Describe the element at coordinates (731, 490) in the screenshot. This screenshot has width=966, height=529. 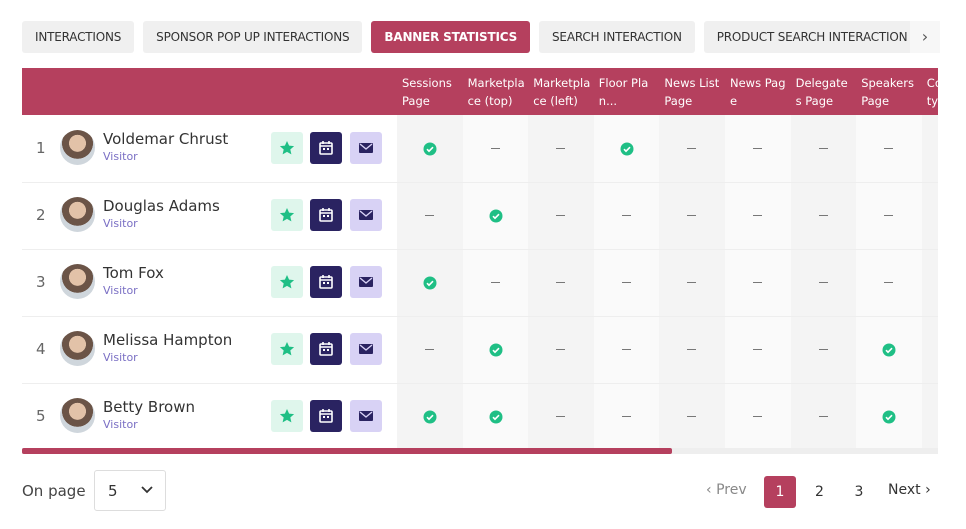
I see `prev-label: Prev` at that location.